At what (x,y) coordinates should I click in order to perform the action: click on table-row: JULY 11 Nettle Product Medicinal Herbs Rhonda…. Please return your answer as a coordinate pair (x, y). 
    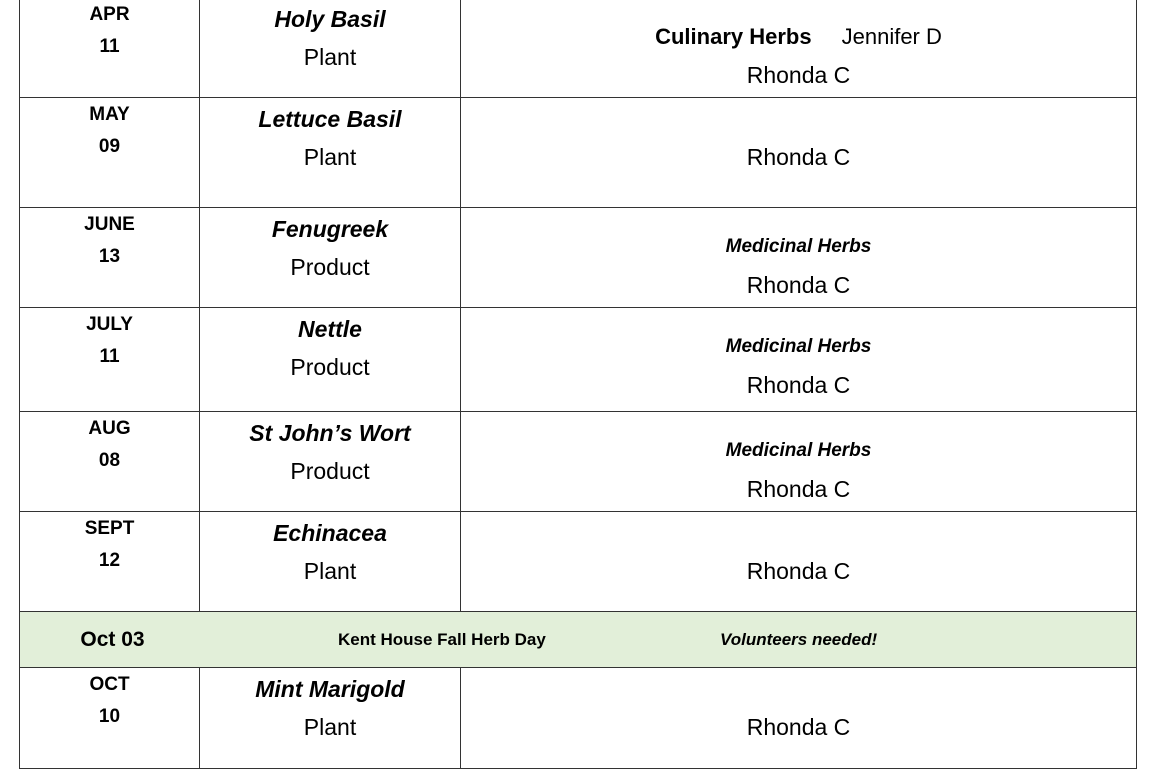
    Looking at the image, I should click on (578, 360).